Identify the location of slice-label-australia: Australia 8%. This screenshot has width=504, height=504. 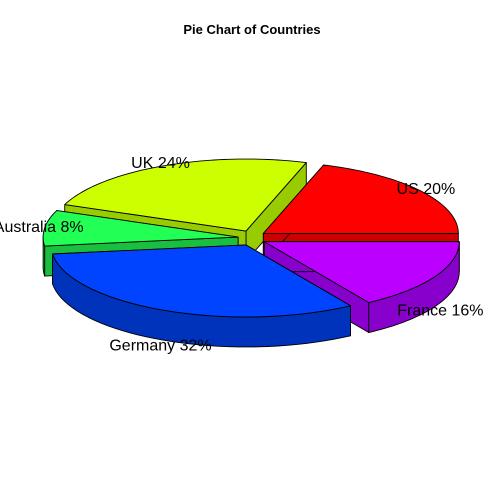
(42, 227).